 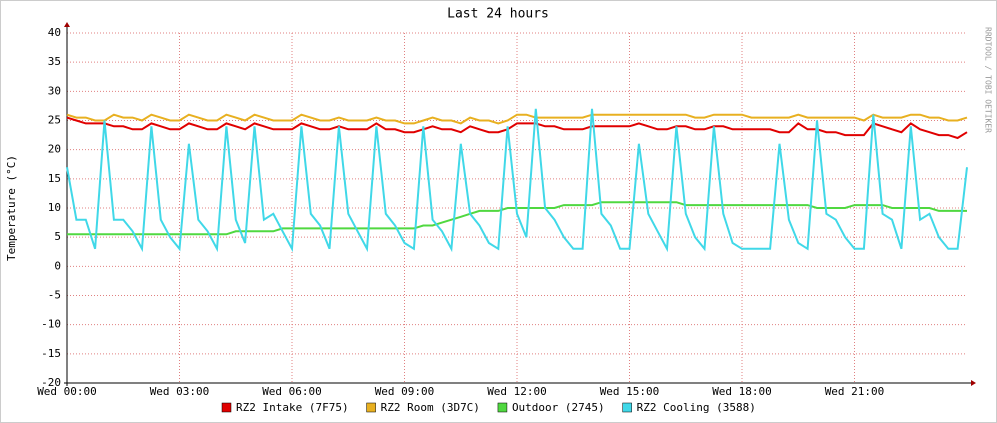 I want to click on x-tick-label: Wed 21:00, so click(x=855, y=391).